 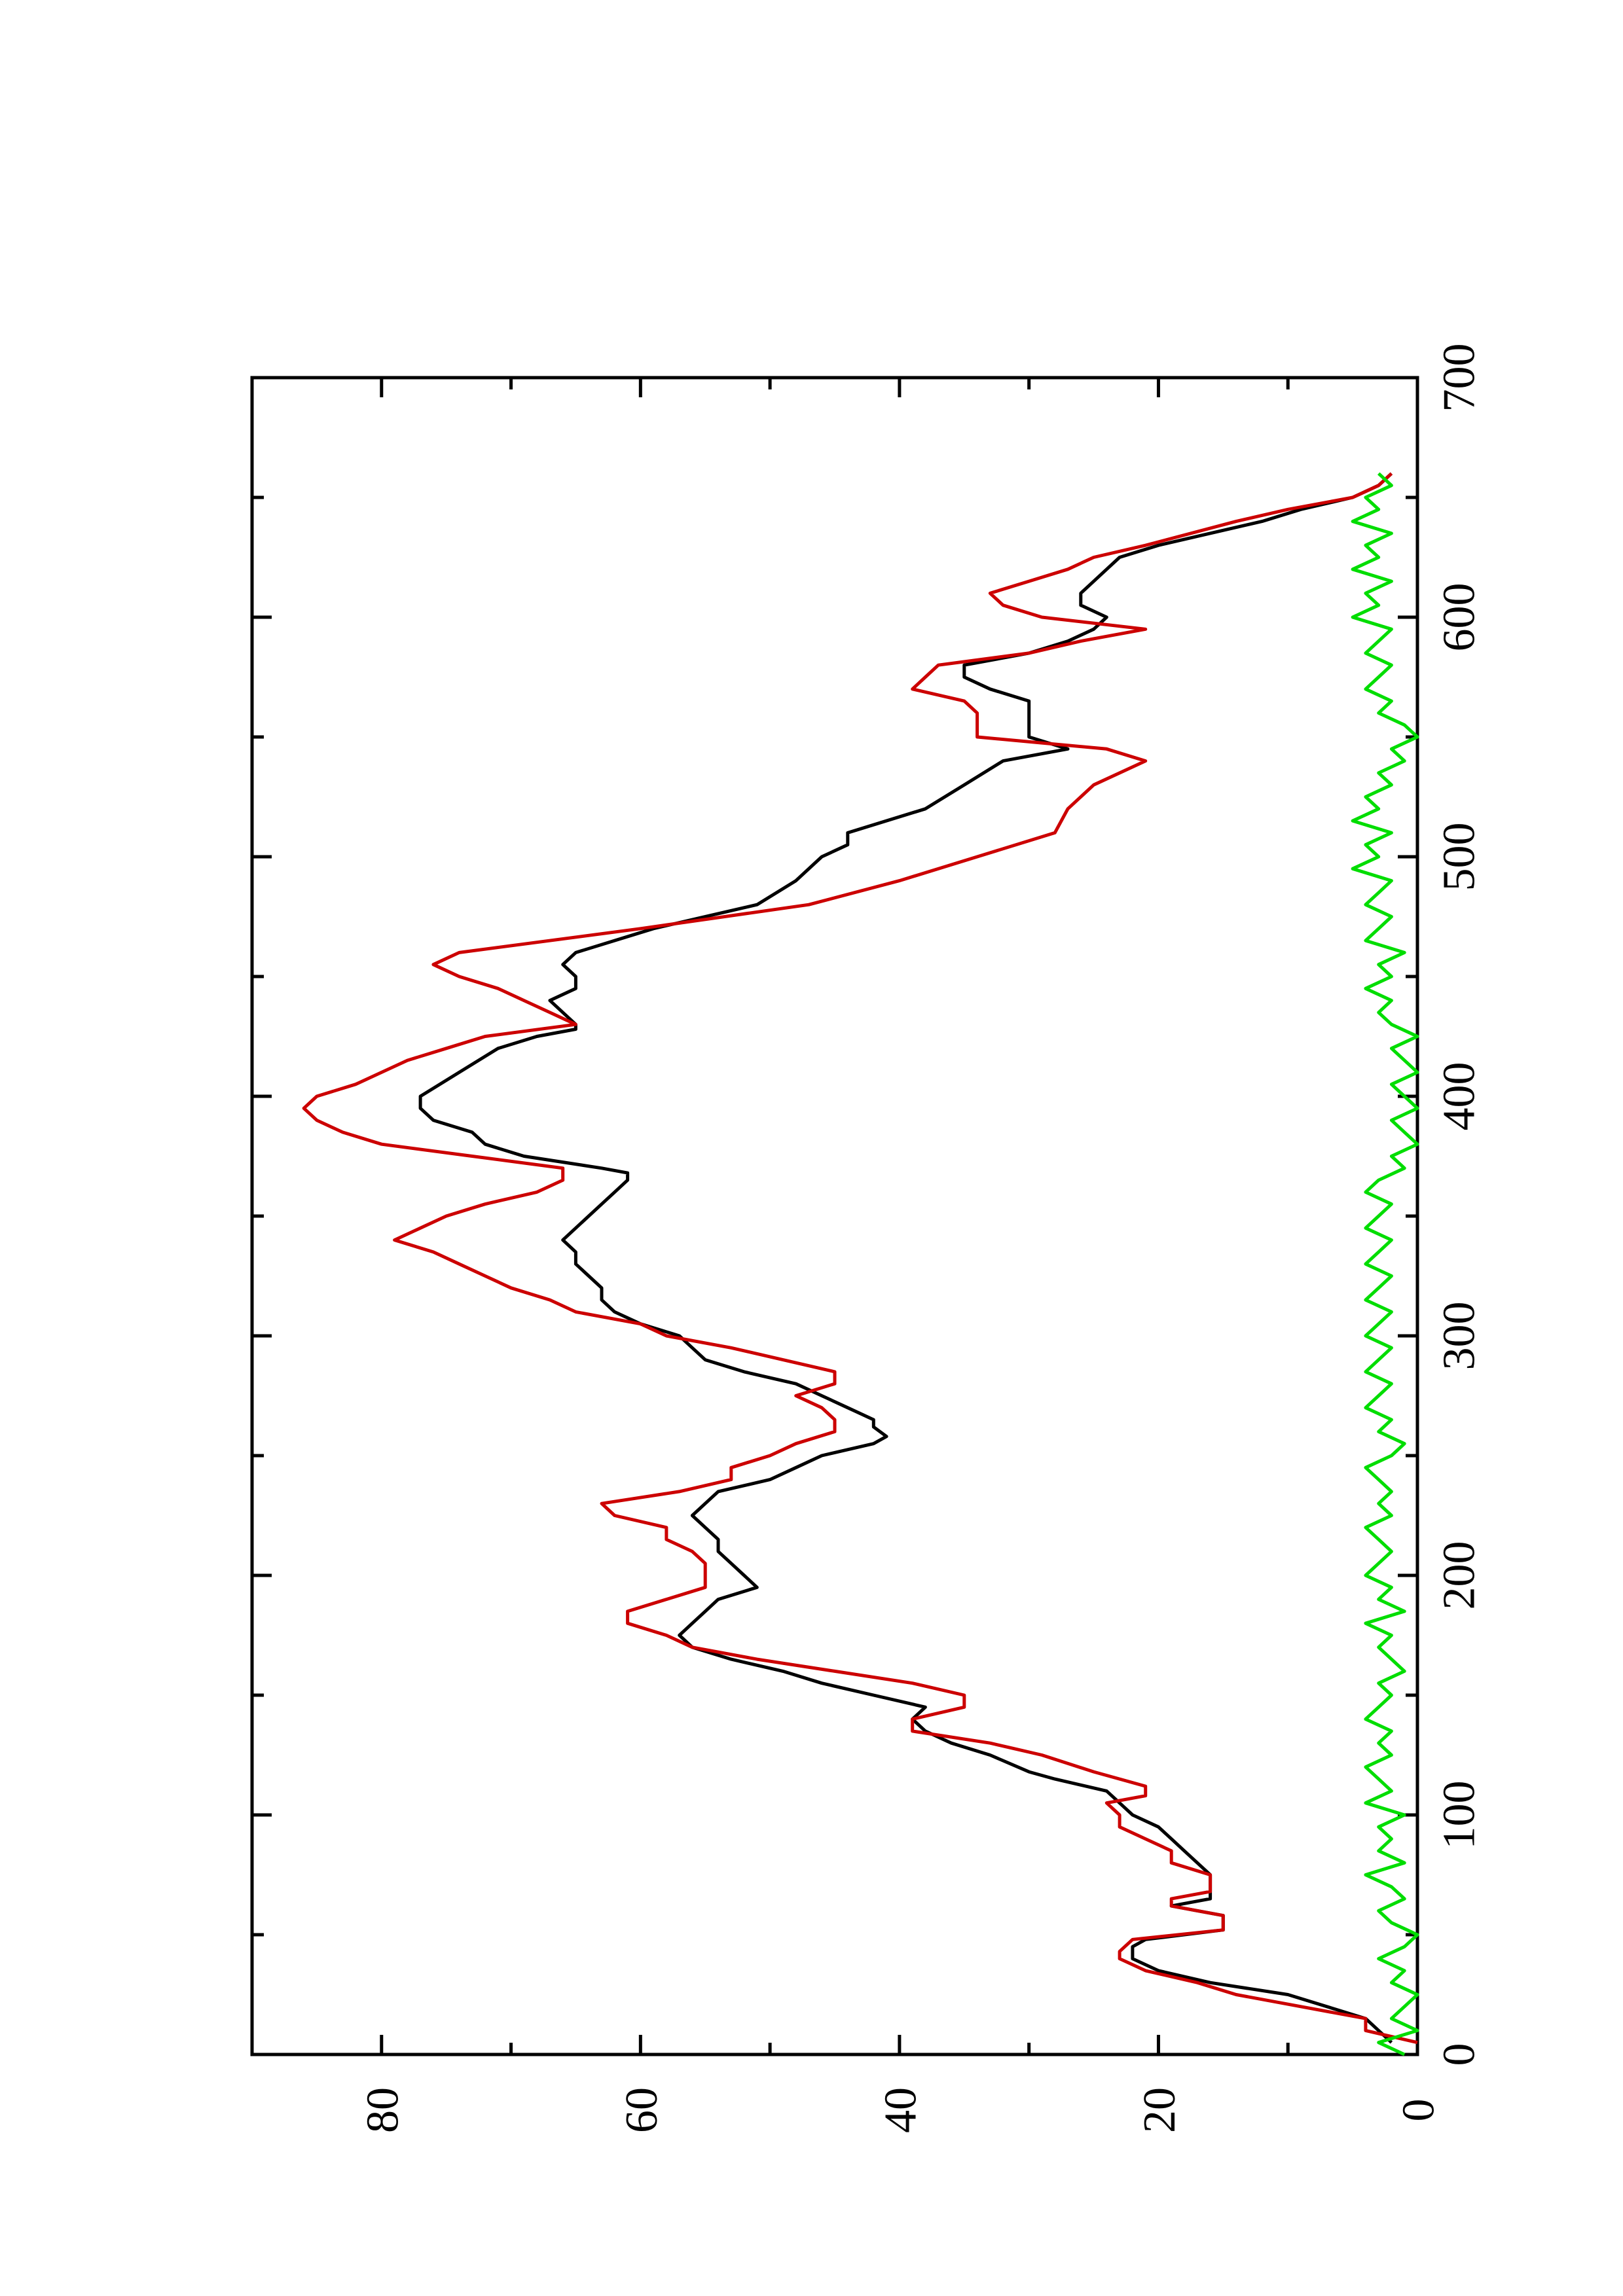 I want to click on x-tick-label-600: 600, so click(x=1459, y=617).